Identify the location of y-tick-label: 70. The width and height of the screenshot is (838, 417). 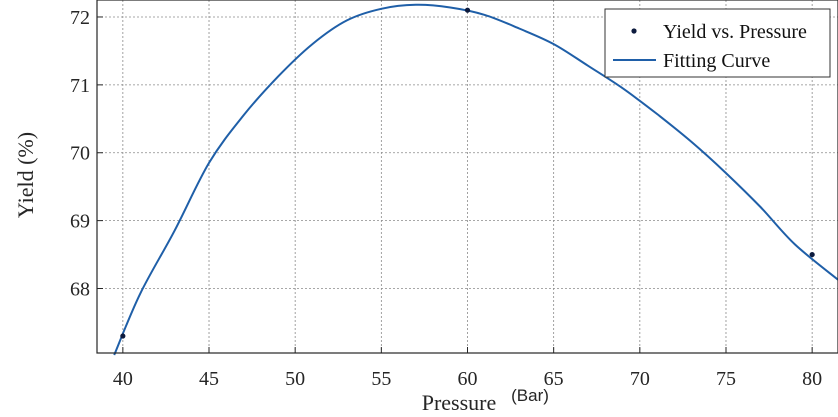
(80, 154).